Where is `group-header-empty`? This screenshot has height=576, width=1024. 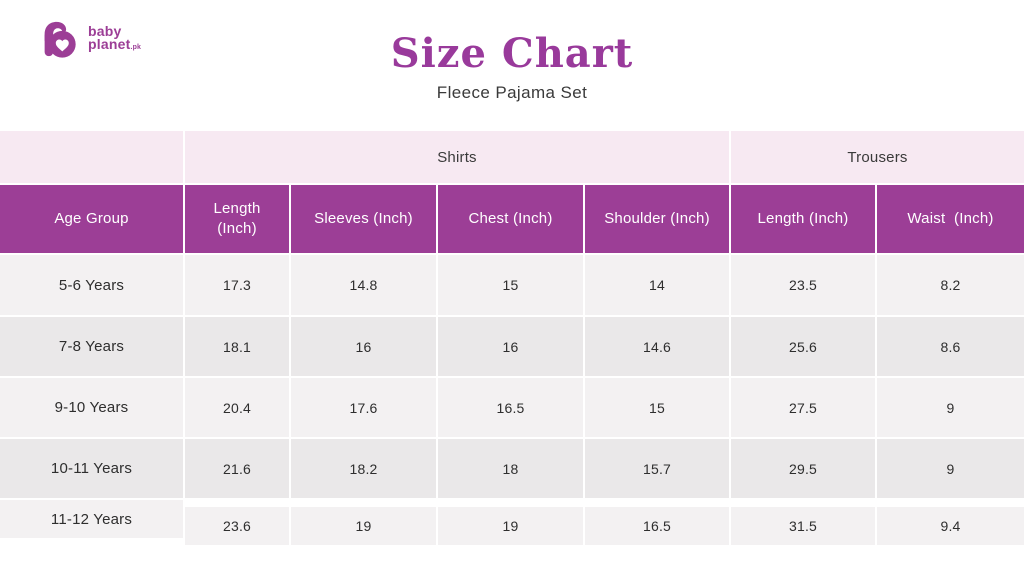 group-header-empty is located at coordinates (91, 157).